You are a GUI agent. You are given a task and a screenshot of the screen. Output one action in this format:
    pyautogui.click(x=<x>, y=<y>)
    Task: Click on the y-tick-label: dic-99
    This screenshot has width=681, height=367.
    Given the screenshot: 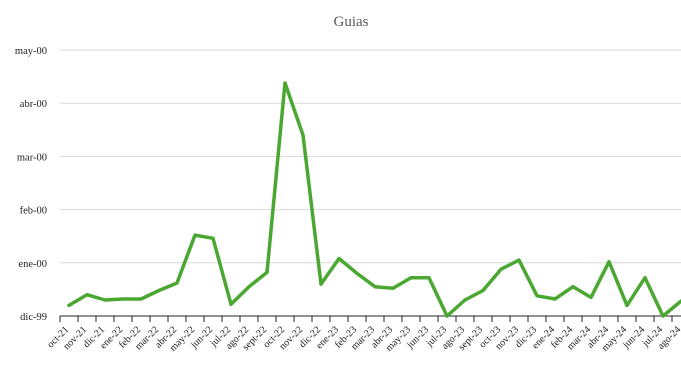 What is the action you would take?
    pyautogui.click(x=33, y=317)
    